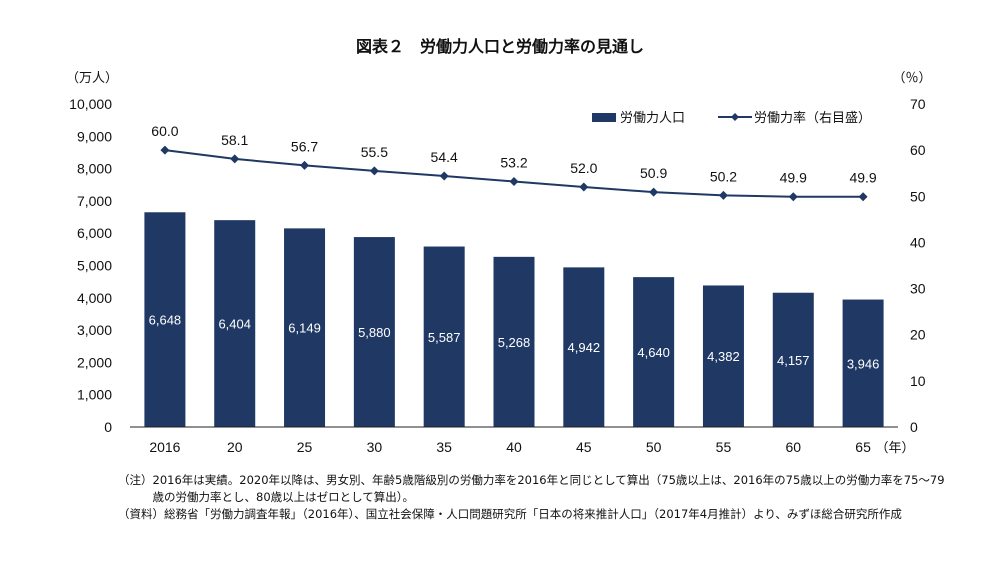 Image resolution: width=1000 pixels, height=573 pixels. I want to click on right-axis-tick-label: 30, so click(918, 289).